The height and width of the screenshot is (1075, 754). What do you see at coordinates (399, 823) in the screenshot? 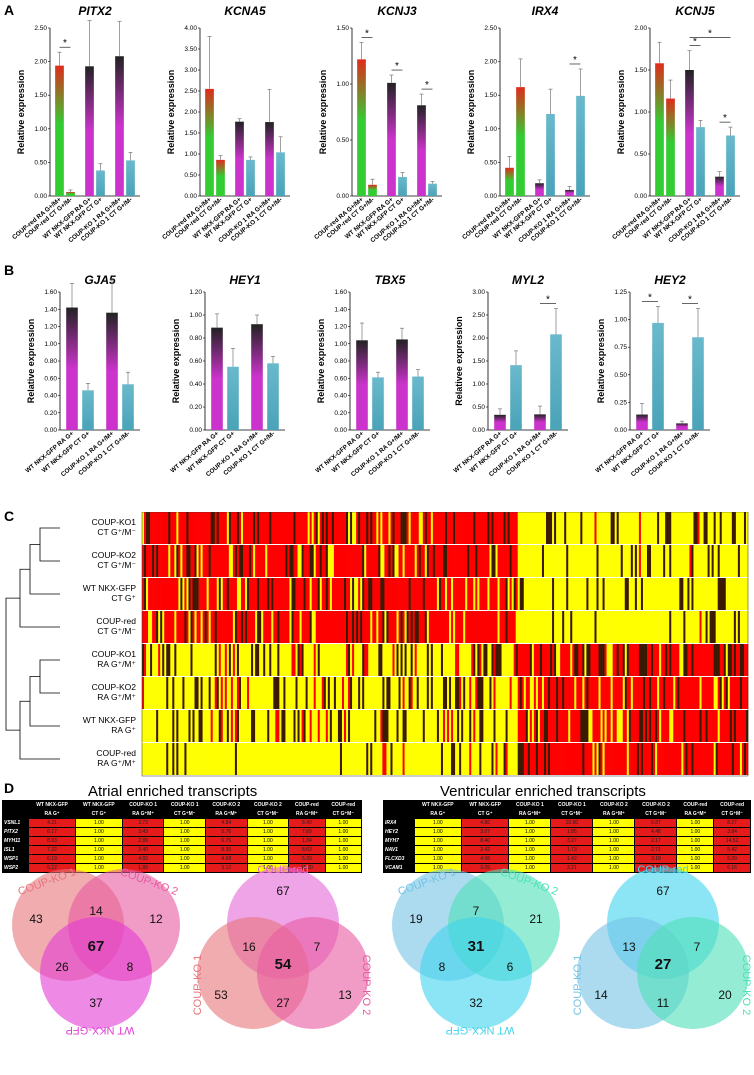
I see `gene-name: IRX4` at bounding box center [399, 823].